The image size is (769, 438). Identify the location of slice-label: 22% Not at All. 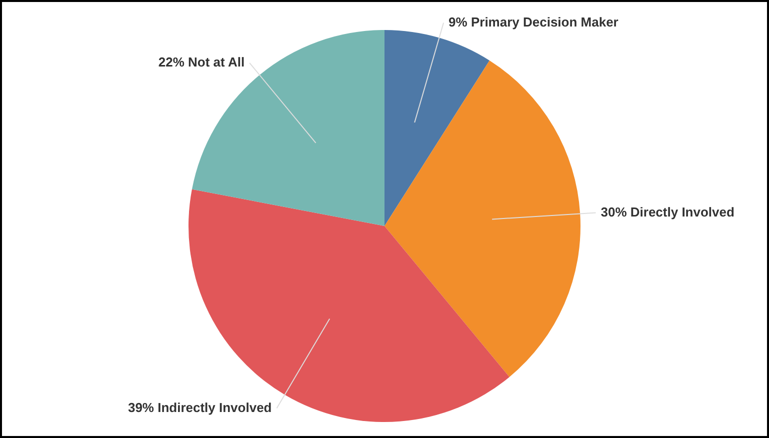
(201, 62).